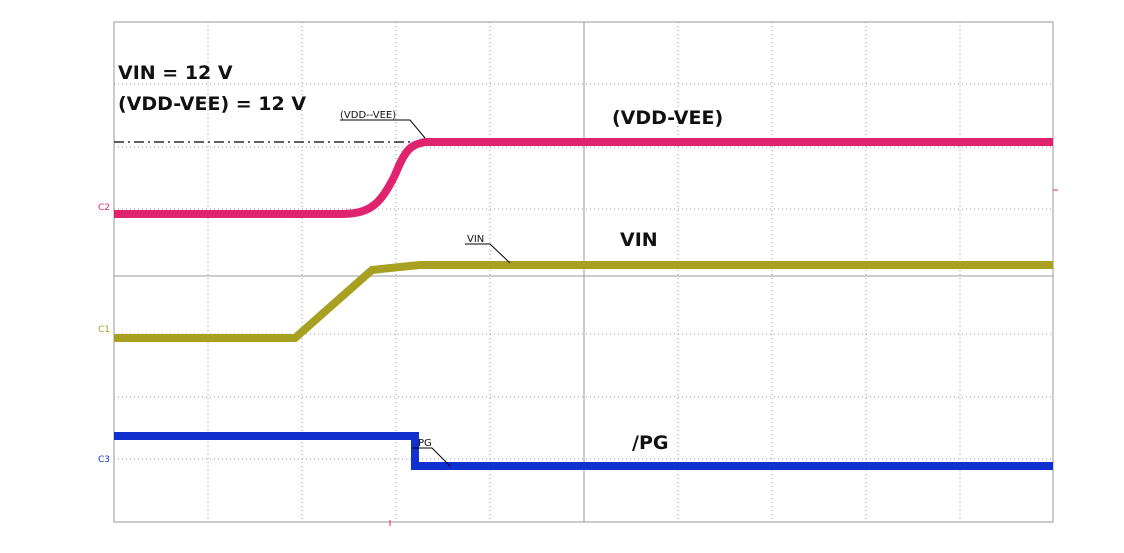 The height and width of the screenshot is (553, 1124). What do you see at coordinates (425, 443) in the screenshot?
I see `trace-label: PG` at bounding box center [425, 443].